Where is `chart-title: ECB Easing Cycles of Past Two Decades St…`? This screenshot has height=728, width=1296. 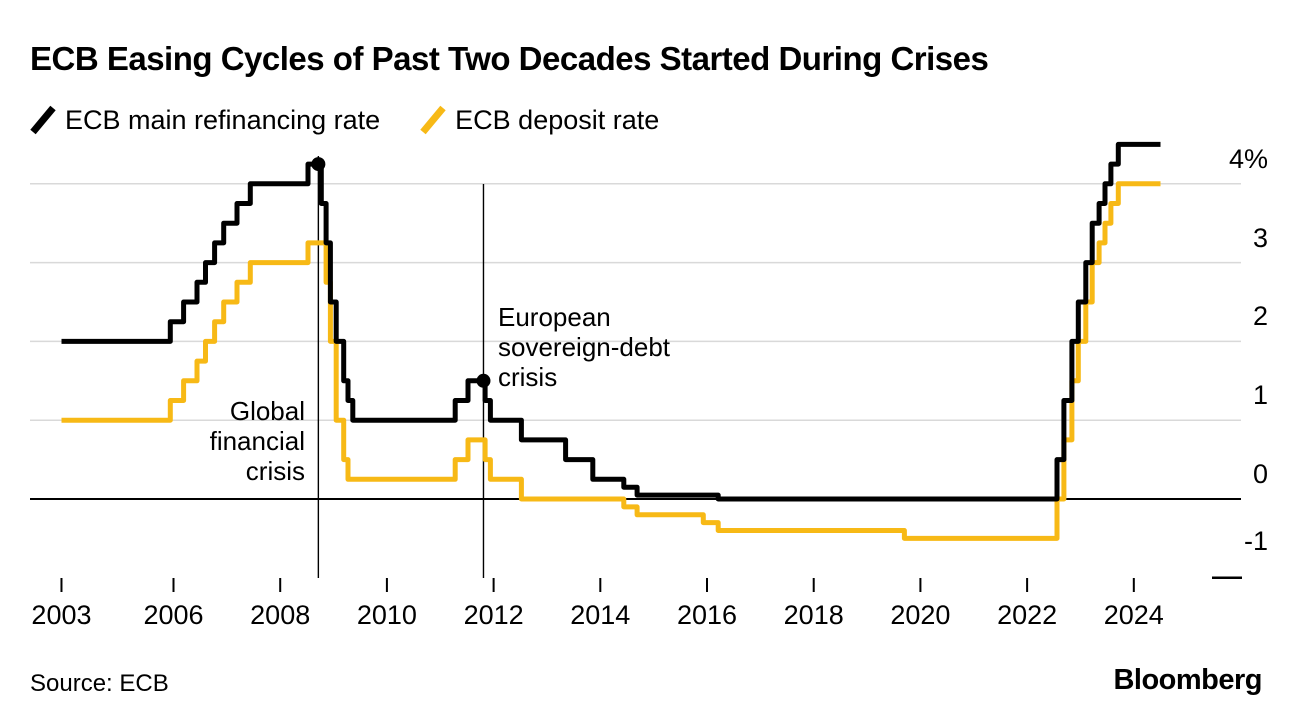
chart-title: ECB Easing Cycles of Past Two Decades St… is located at coordinates (509, 58).